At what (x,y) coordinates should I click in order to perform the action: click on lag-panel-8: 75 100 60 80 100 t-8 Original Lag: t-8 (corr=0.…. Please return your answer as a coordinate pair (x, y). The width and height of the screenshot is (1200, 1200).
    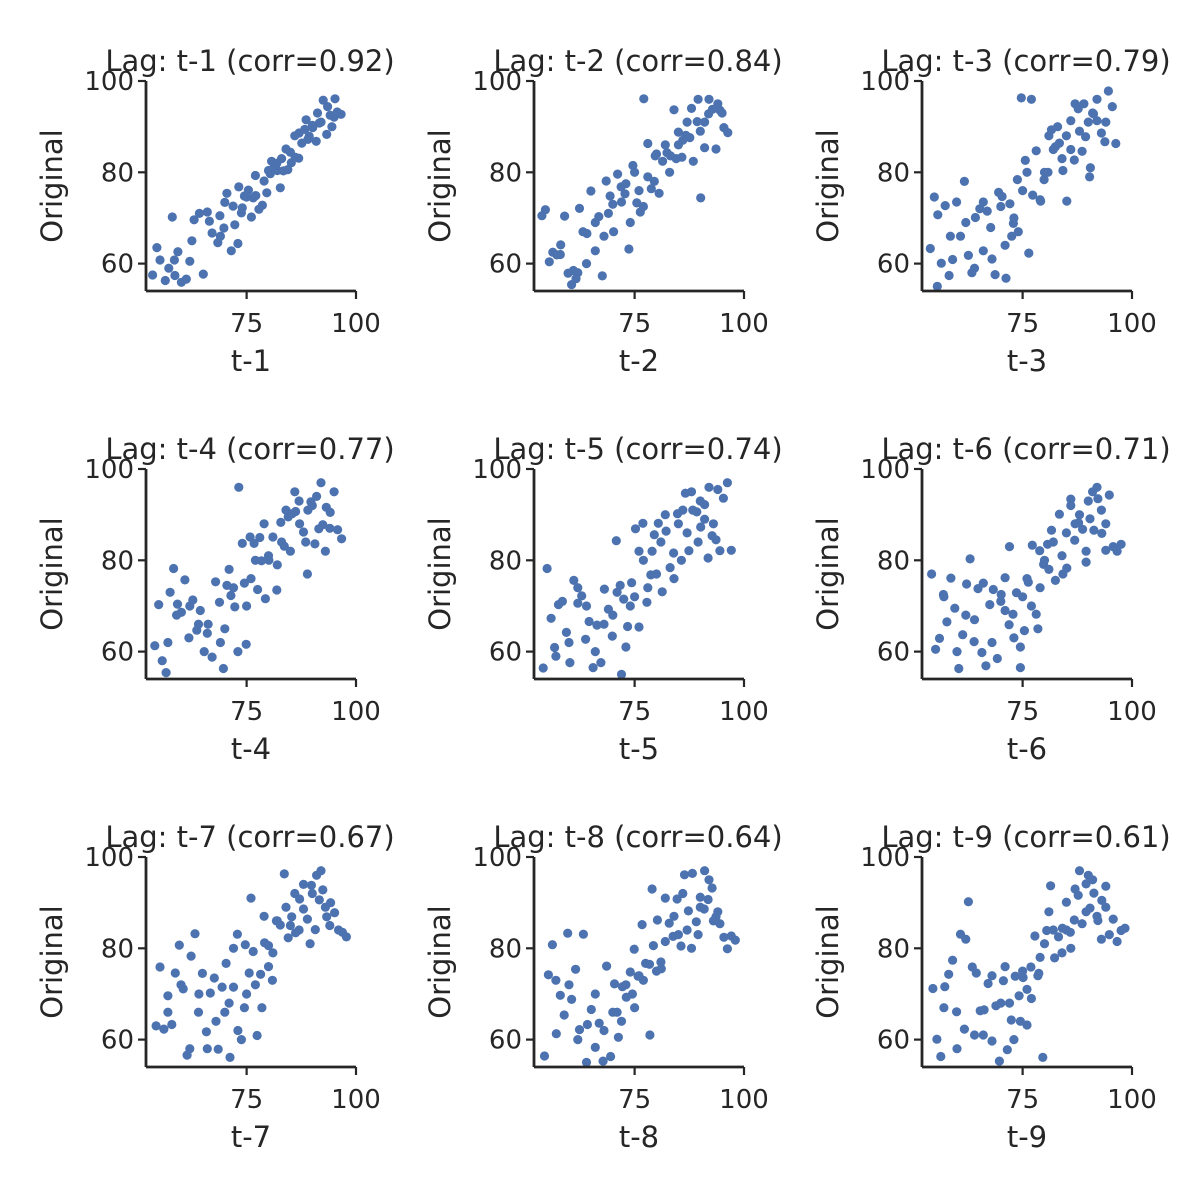
    Looking at the image, I should click on (603, 987).